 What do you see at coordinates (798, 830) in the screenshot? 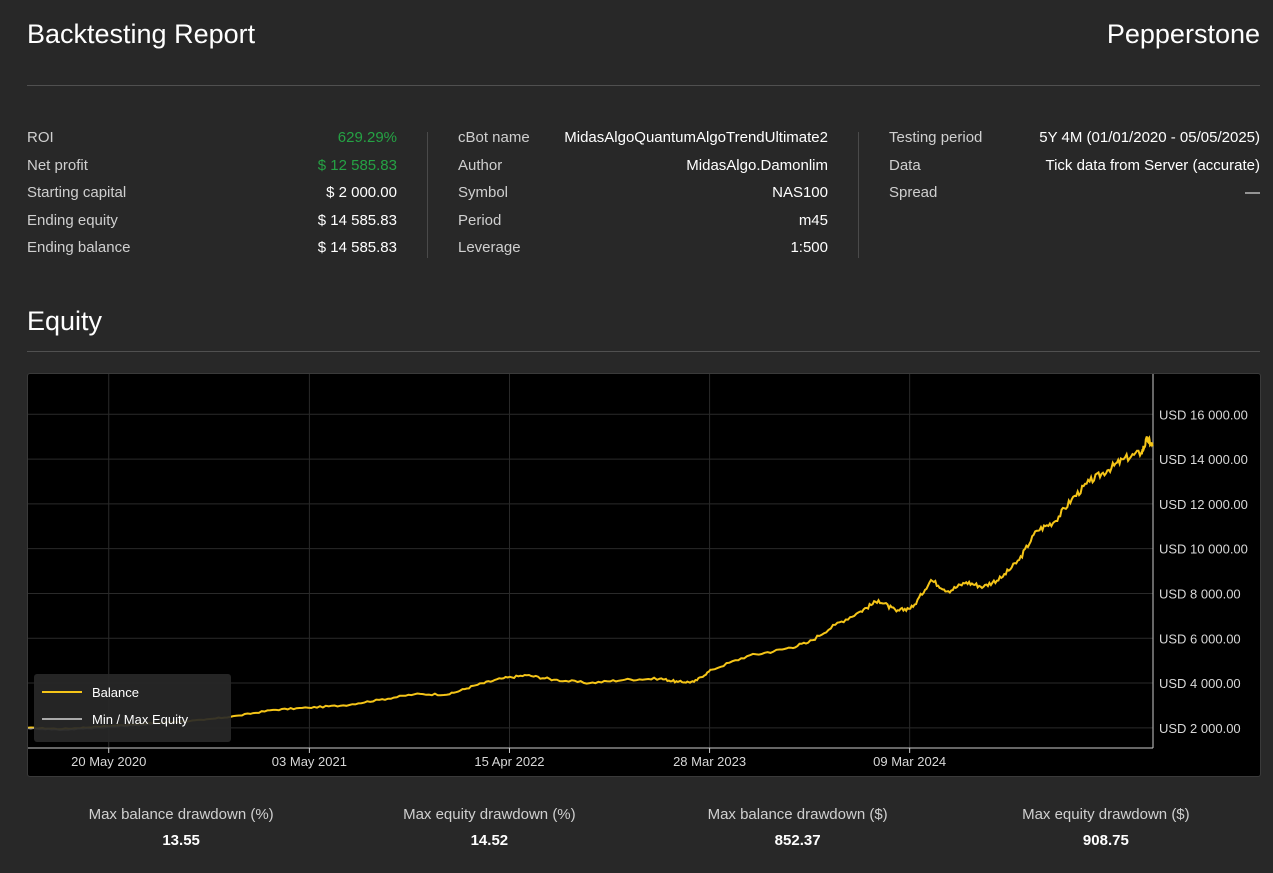
I see `drawdown-item: Max balance drawdown ($) 852.37` at bounding box center [798, 830].